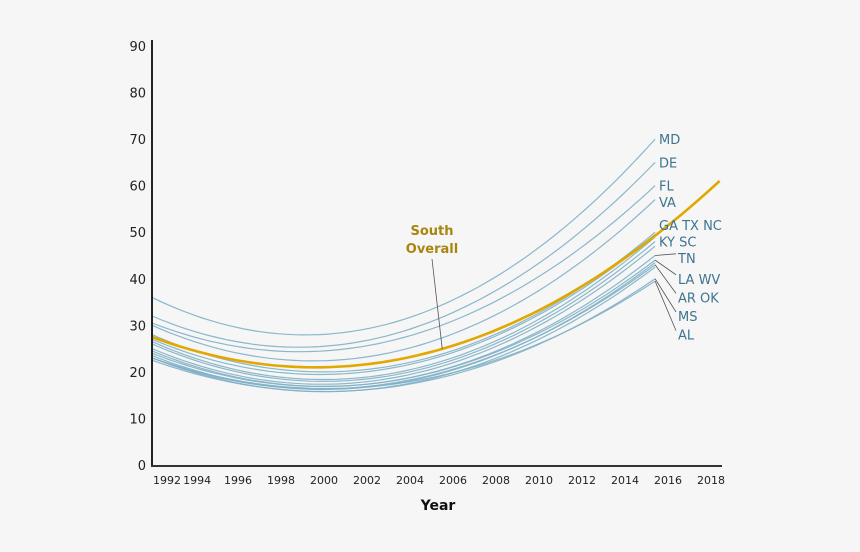 This screenshot has width=860, height=552. I want to click on series-line-wv, so click(403, 326).